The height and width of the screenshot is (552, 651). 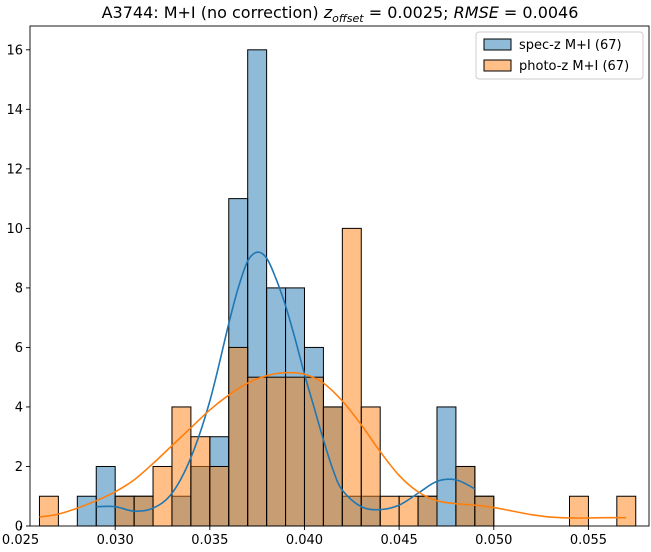 I want to click on legend-box, so click(x=559, y=55).